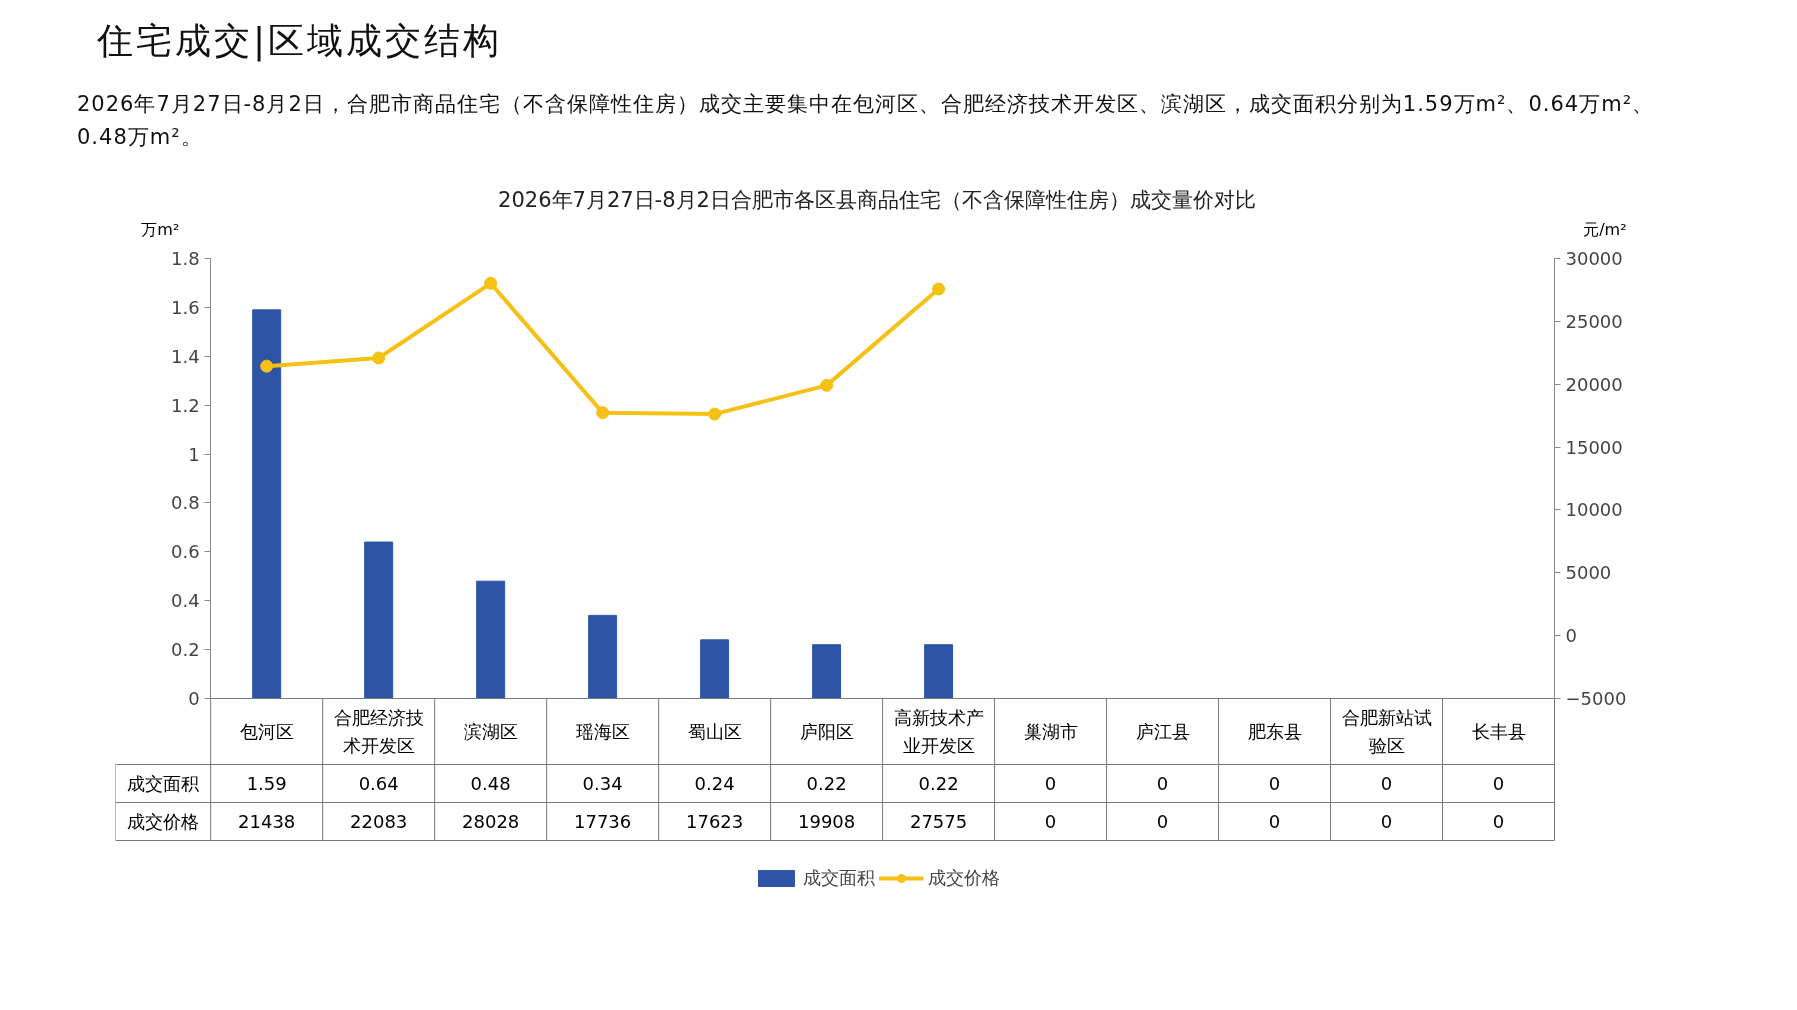 The image size is (1797, 1010). I want to click on y2-tick-label: 20000, so click(1594, 384).